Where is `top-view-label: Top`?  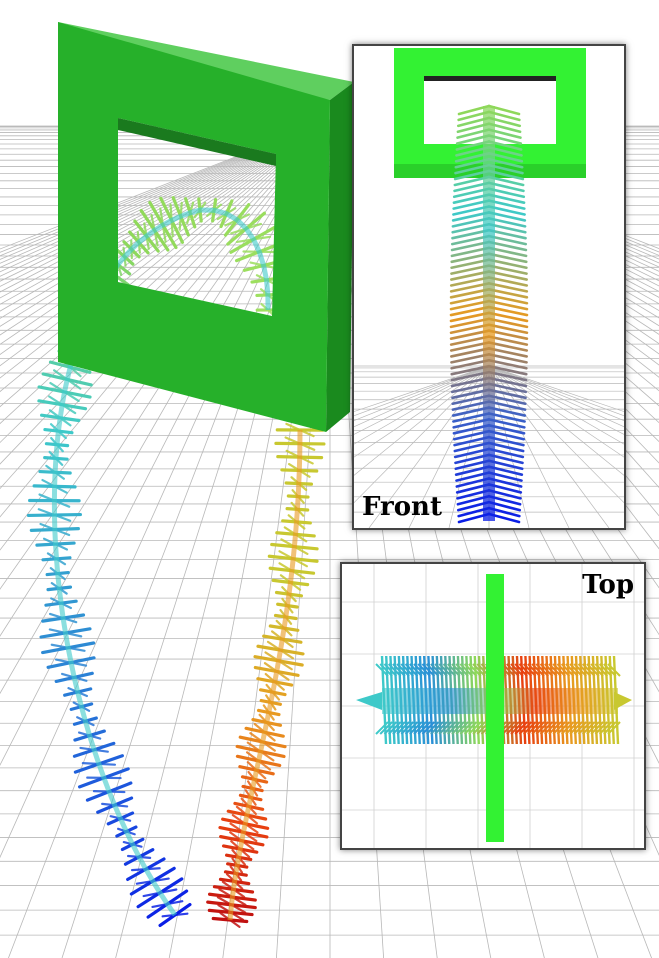 top-view-label: Top is located at coordinates (608, 585).